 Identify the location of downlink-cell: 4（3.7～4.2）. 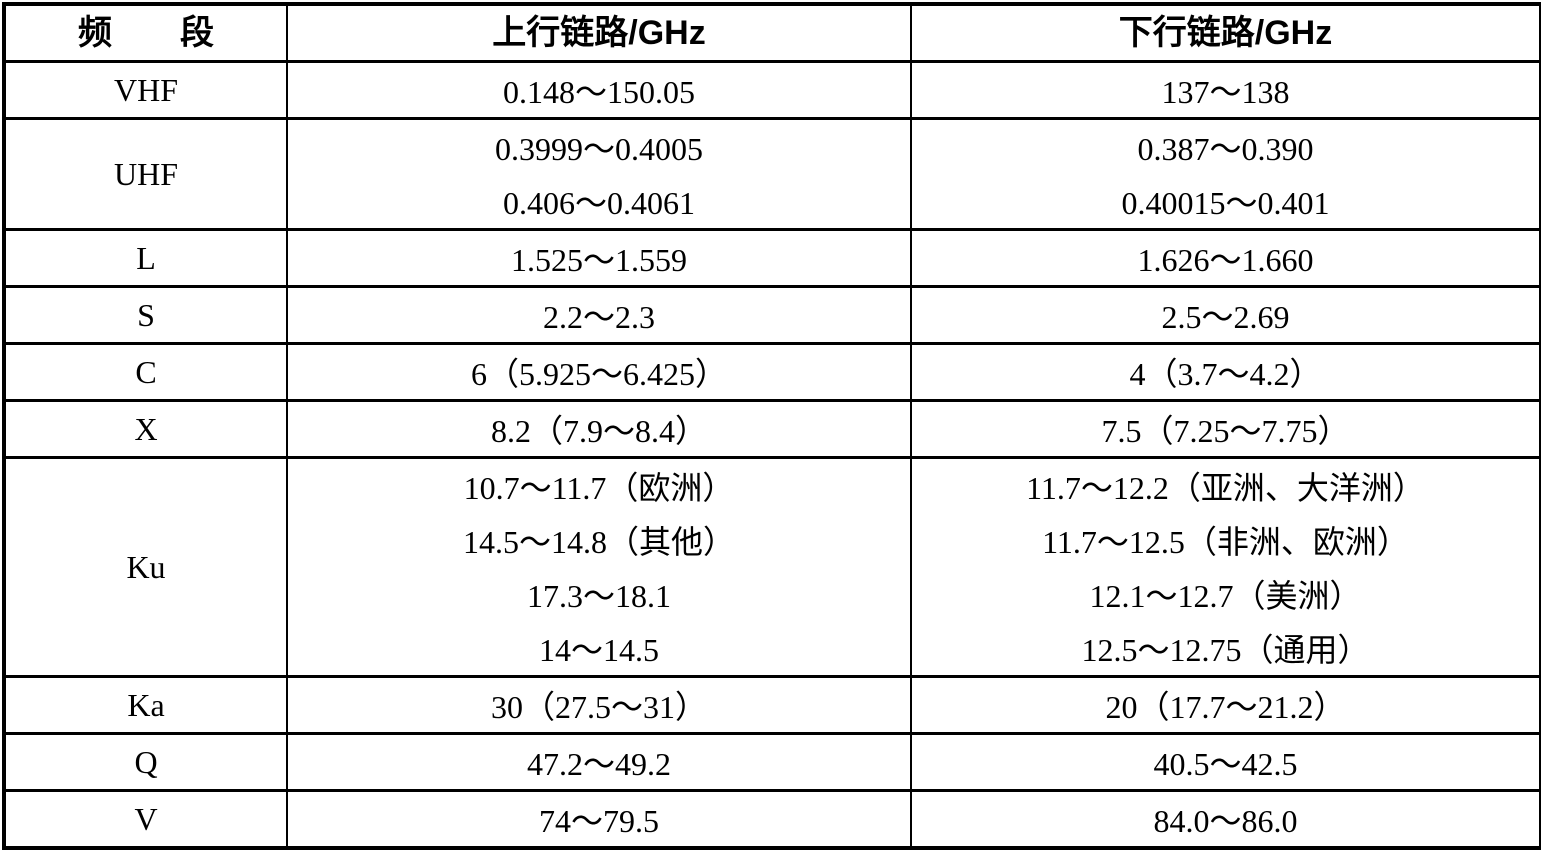
(1225, 372).